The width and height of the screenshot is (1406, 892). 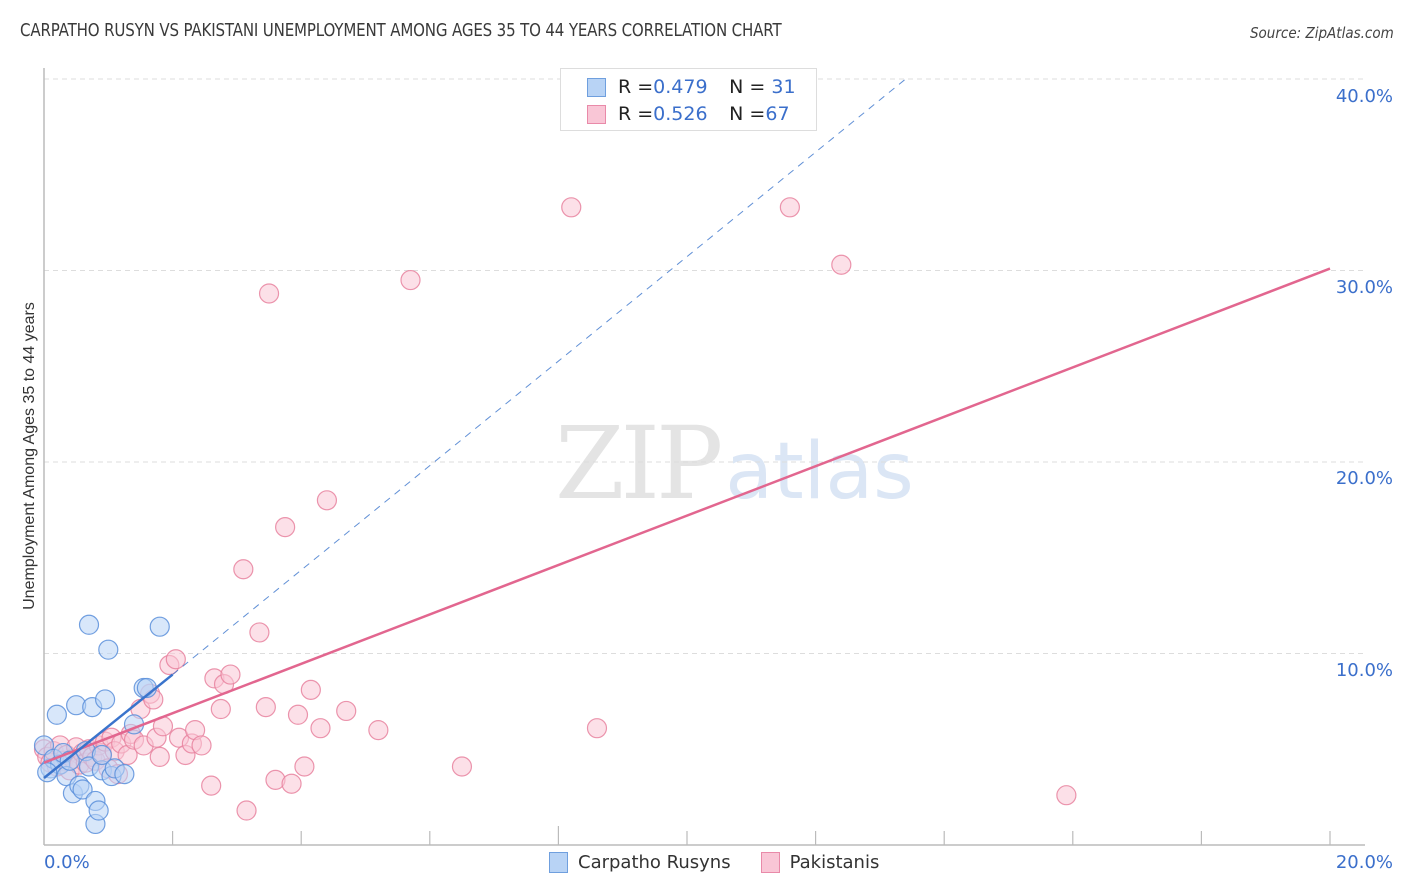 I want to click on legend-item-carpatho-rusyns: Carpatho Rusyns, so click(x=640, y=862).